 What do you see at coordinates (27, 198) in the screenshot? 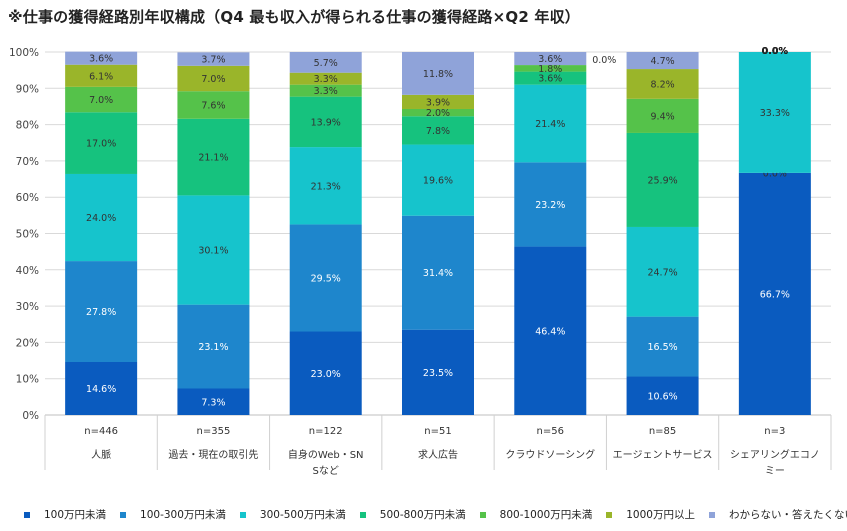
I see `y-tick-label: 60%` at bounding box center [27, 198].